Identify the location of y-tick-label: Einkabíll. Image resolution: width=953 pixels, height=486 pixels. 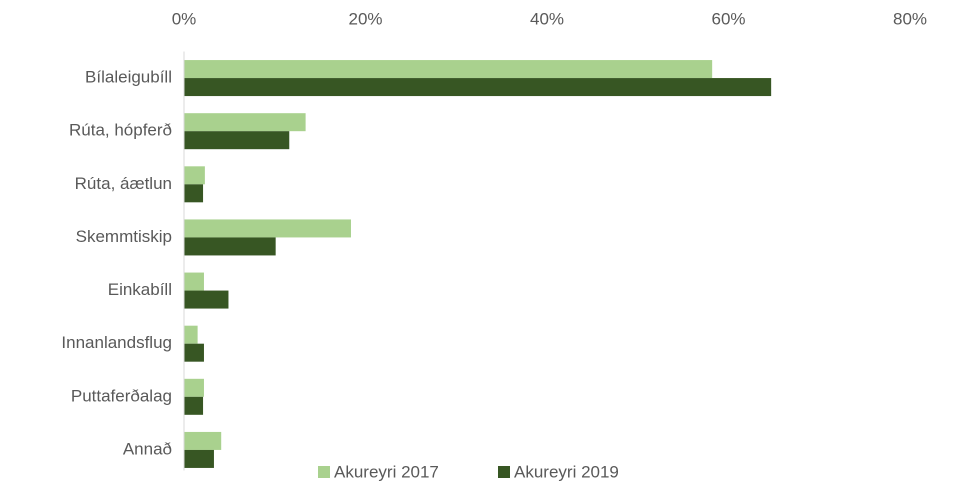
(140, 289).